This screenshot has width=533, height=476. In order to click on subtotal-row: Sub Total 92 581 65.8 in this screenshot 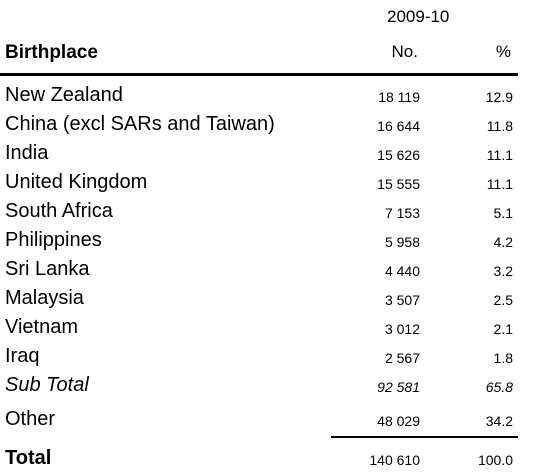, I will do `click(266, 388)`.